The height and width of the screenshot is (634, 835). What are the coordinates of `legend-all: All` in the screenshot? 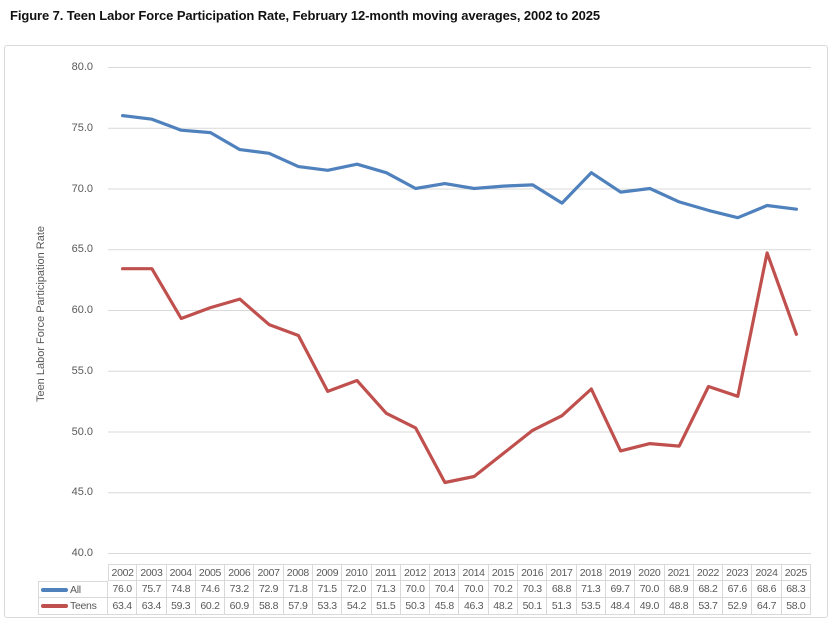 It's located at (73, 589).